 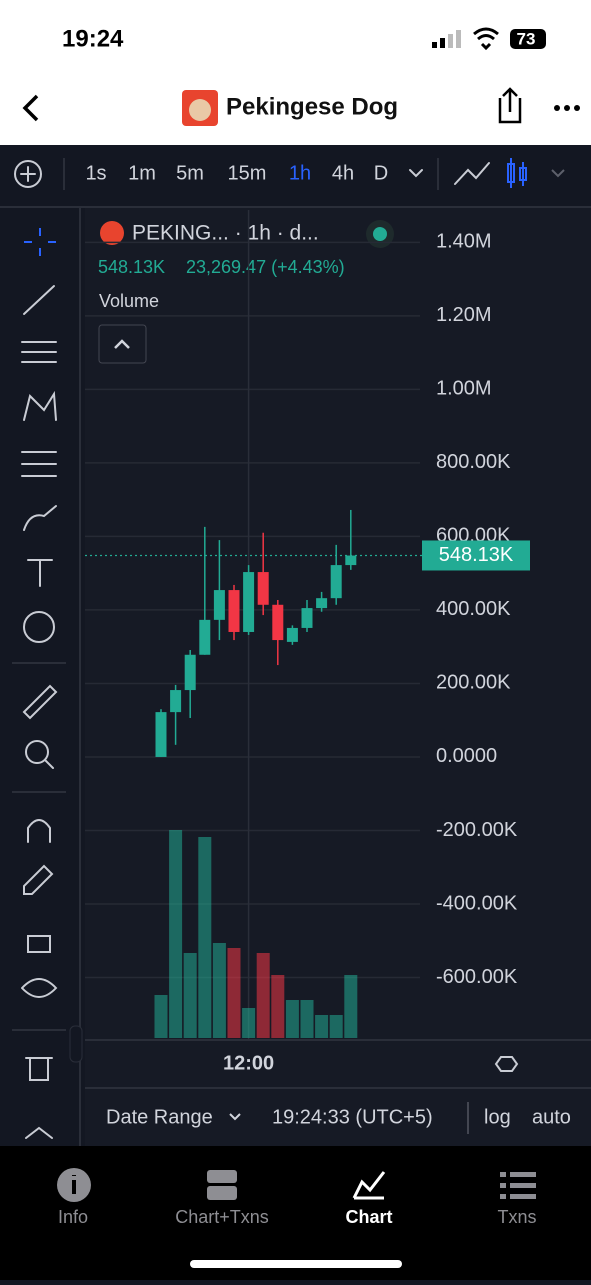 What do you see at coordinates (477, 977) in the screenshot?
I see `y-tick-label: -600.00K` at bounding box center [477, 977].